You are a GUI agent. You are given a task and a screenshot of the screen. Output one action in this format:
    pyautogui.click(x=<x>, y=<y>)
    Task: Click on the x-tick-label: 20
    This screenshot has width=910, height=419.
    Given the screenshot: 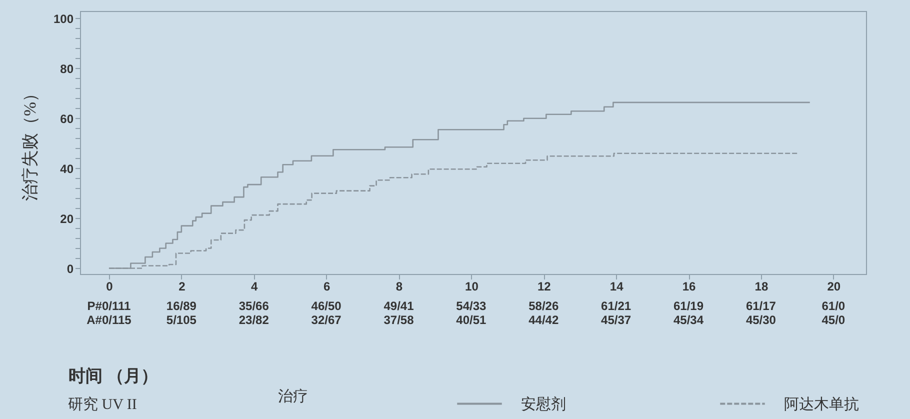 What is the action you would take?
    pyautogui.click(x=834, y=287)
    